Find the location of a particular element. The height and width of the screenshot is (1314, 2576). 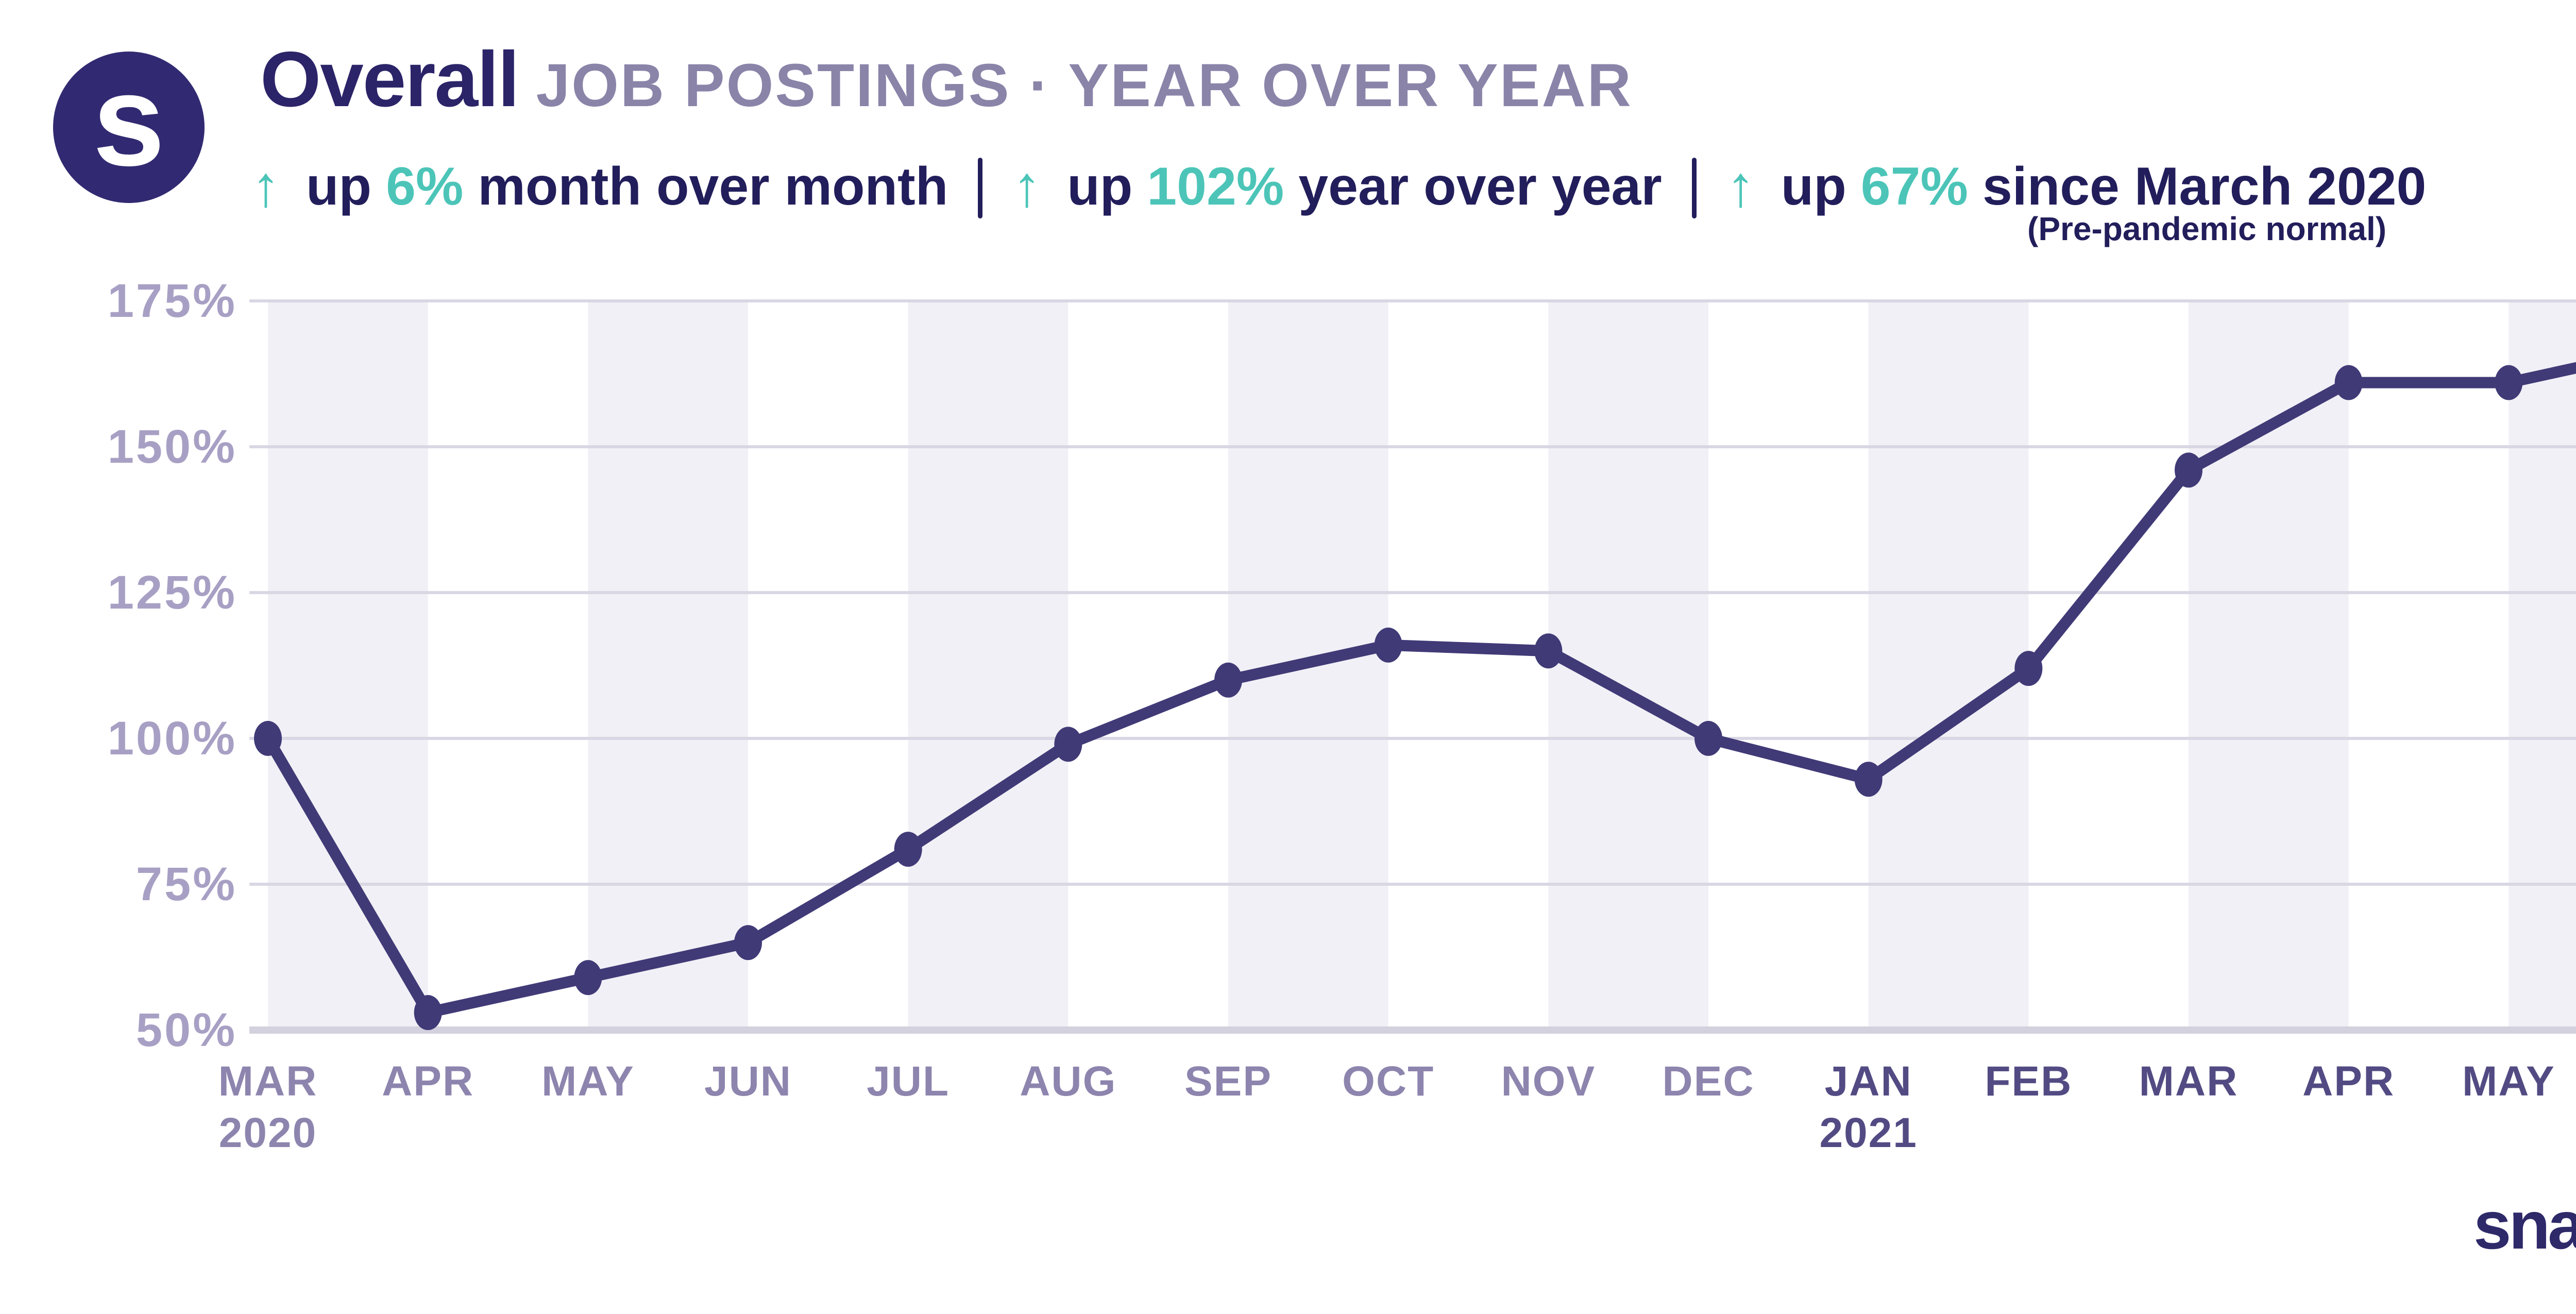

stat-year-over-year: ↑ up 102% year over year is located at coordinates (1337, 186).